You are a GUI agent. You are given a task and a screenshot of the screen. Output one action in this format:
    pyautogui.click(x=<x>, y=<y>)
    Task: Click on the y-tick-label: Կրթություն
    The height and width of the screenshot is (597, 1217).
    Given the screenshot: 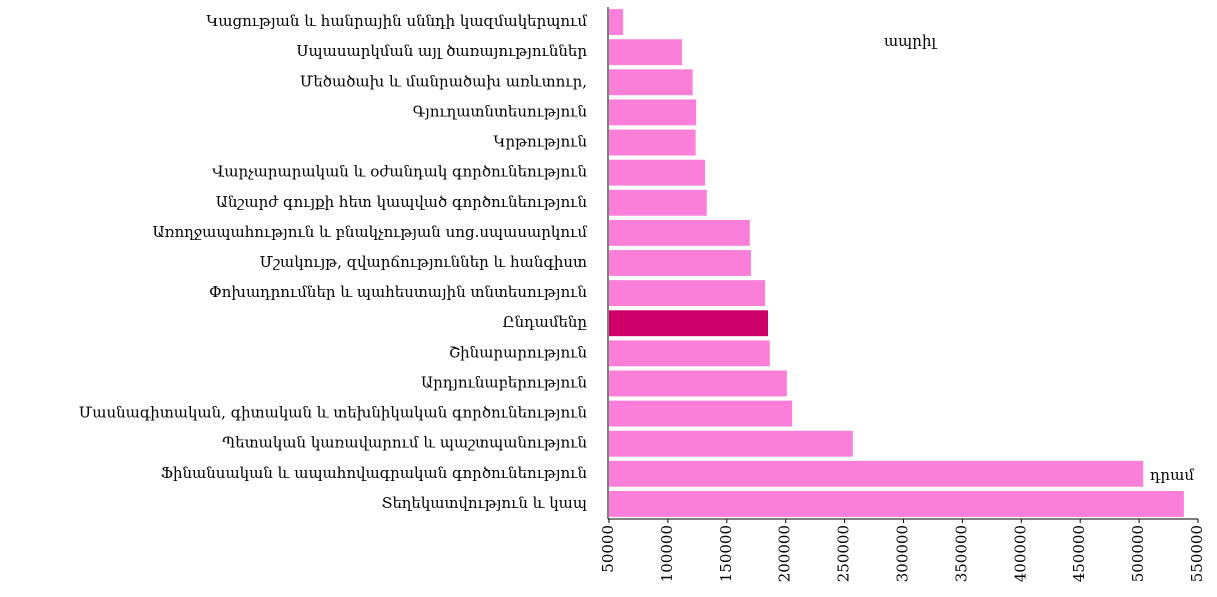 What is the action you would take?
    pyautogui.click(x=540, y=142)
    